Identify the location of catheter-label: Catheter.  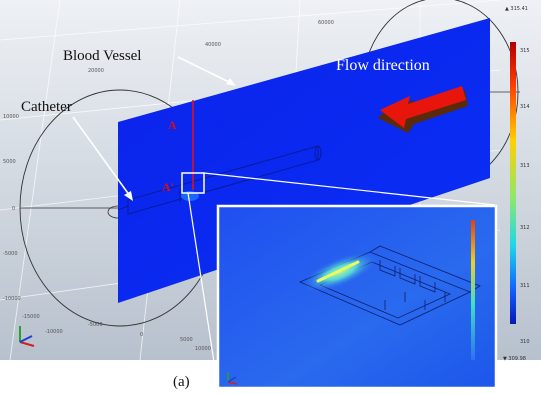
(46, 107).